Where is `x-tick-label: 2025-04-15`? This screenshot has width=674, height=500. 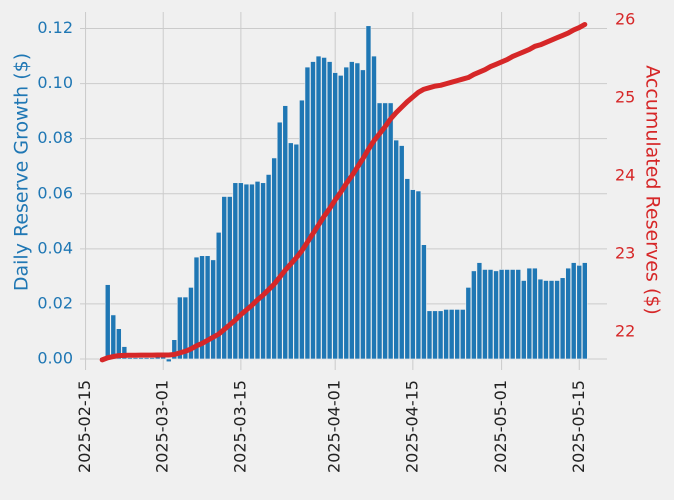
x-tick-label: 2025-04-15 is located at coordinates (411, 426).